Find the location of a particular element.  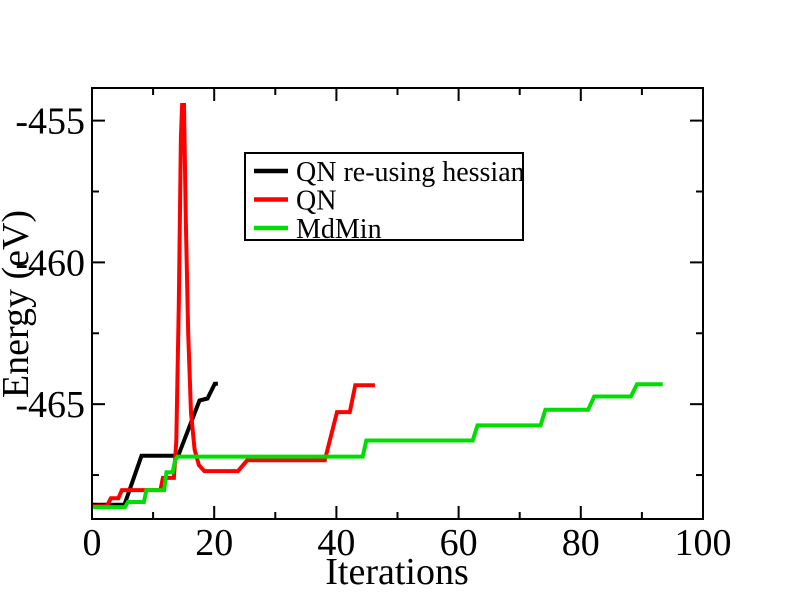

y-tick-label: -465 is located at coordinates (50, 405).